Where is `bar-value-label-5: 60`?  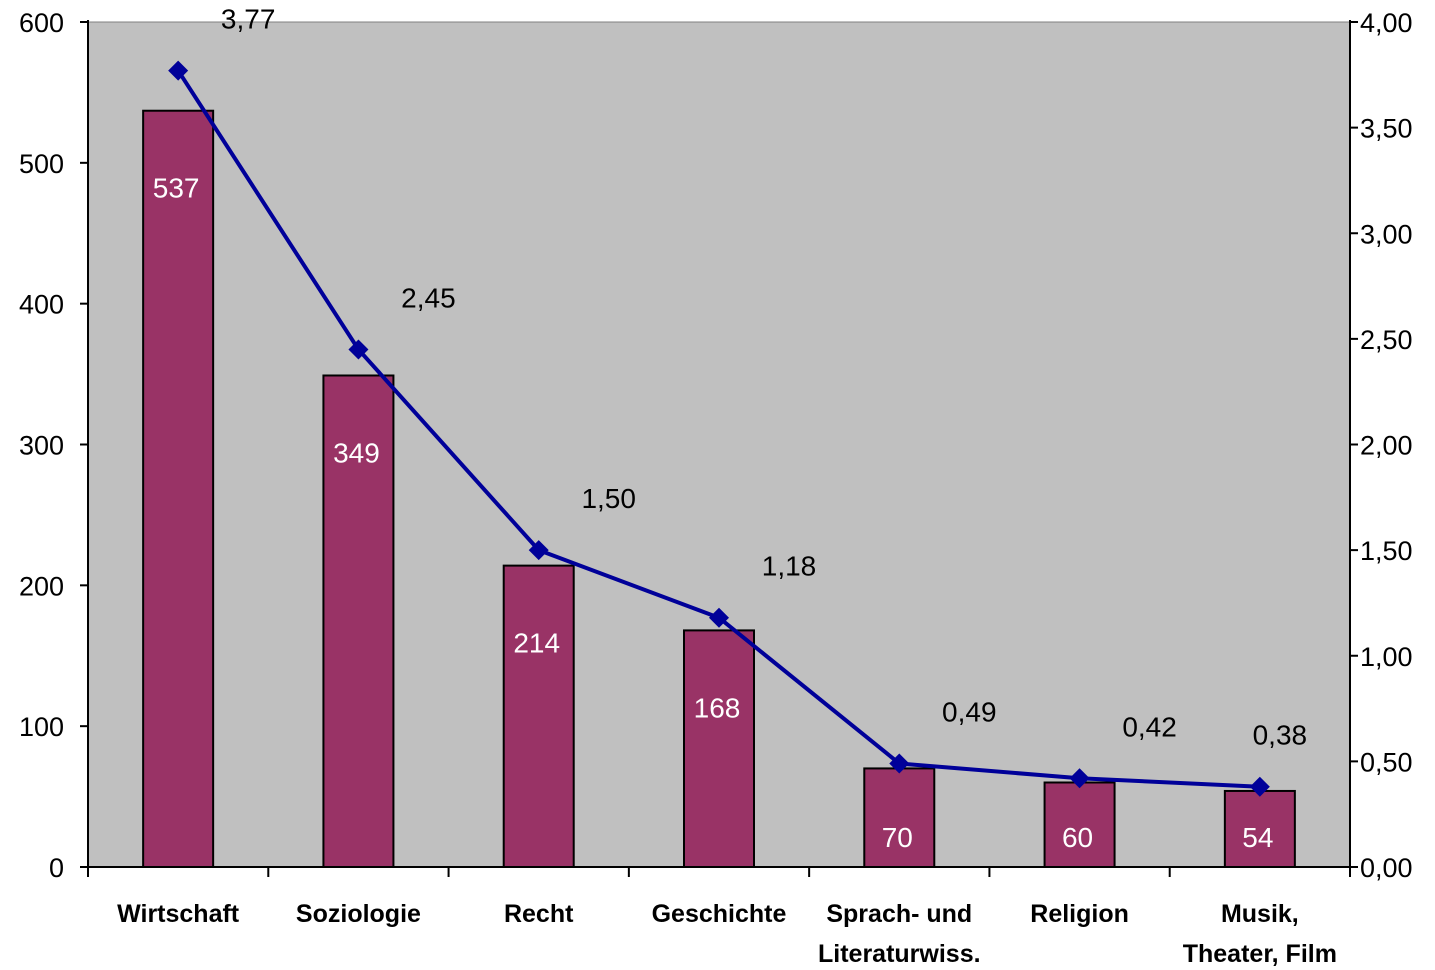 bar-value-label-5: 60 is located at coordinates (1077, 837).